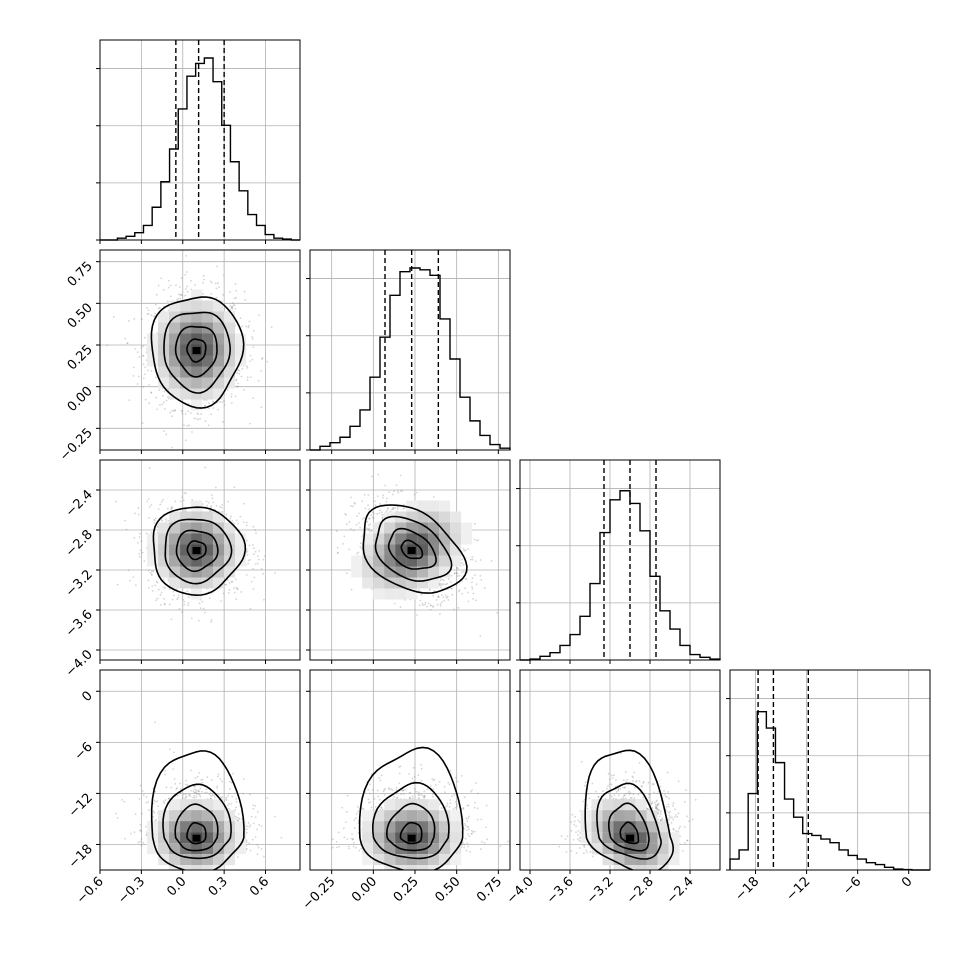  What do you see at coordinates (852, 886) in the screenshot?
I see `x-tick-label: −6` at bounding box center [852, 886].